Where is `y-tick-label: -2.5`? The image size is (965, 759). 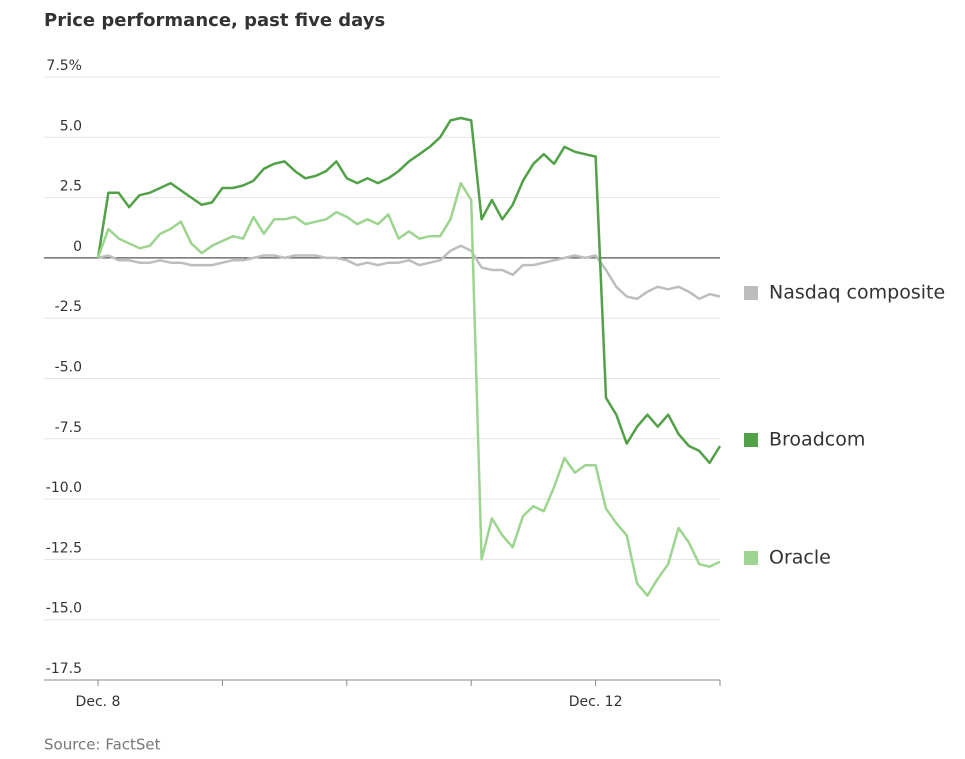 y-tick-label: -2.5 is located at coordinates (68, 307).